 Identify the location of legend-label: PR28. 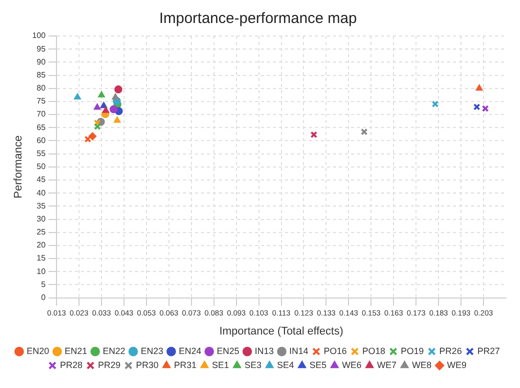
(71, 365).